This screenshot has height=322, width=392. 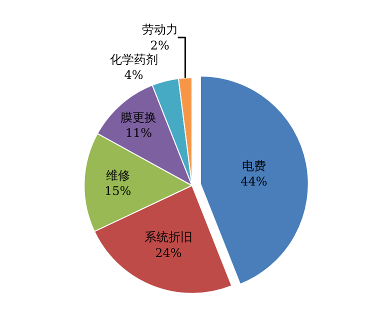 What do you see at coordinates (134, 59) in the screenshot?
I see `slice-label: 化学药剂` at bounding box center [134, 59].